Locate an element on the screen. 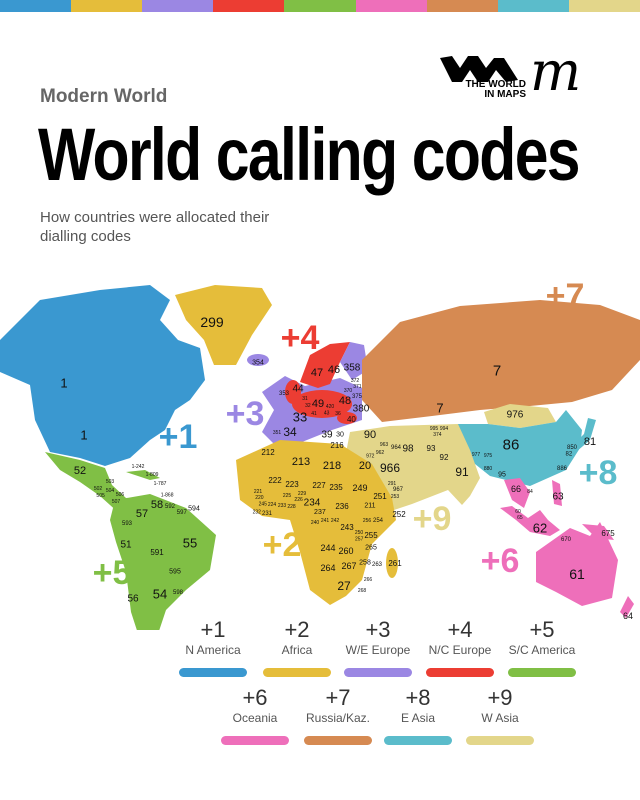  country-code-label: 229 is located at coordinates (302, 494).